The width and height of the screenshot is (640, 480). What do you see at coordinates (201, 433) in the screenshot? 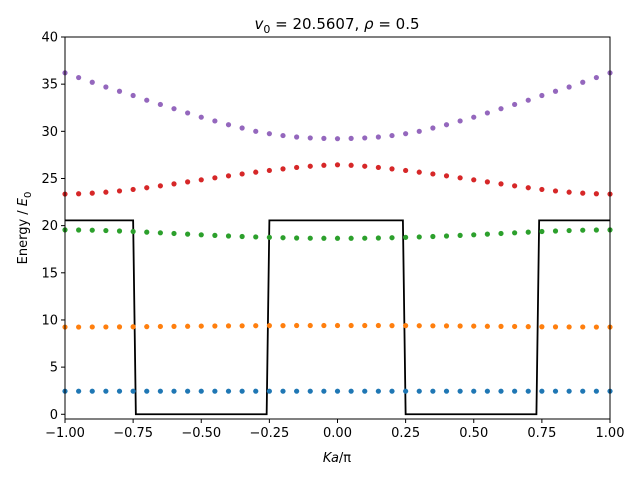
I see `x-tick-label: −0.50` at bounding box center [201, 433].